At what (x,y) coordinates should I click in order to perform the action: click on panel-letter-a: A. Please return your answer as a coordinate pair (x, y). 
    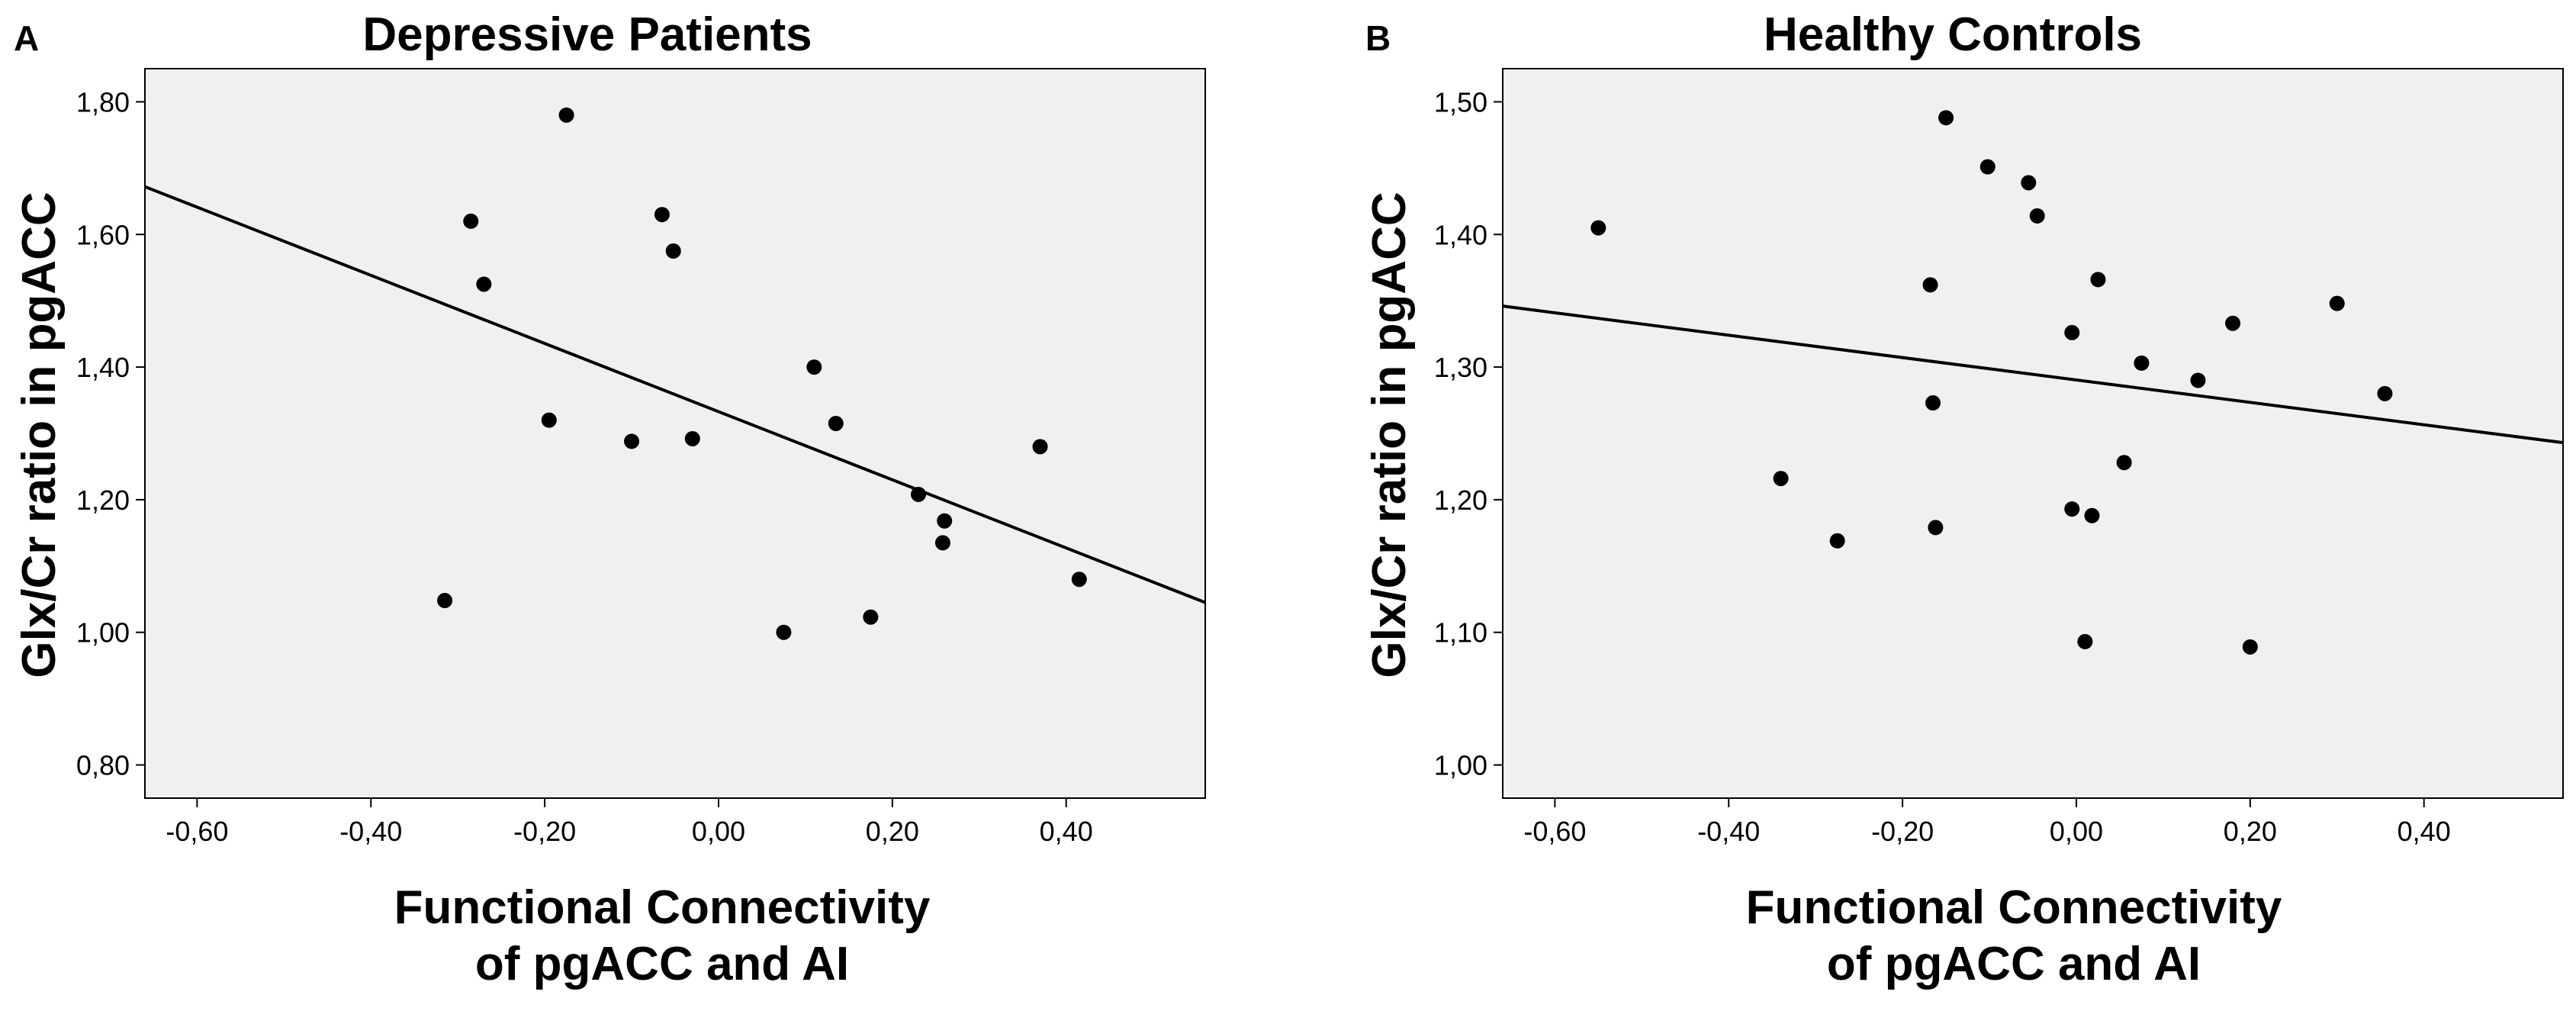
    Looking at the image, I should click on (27, 38).